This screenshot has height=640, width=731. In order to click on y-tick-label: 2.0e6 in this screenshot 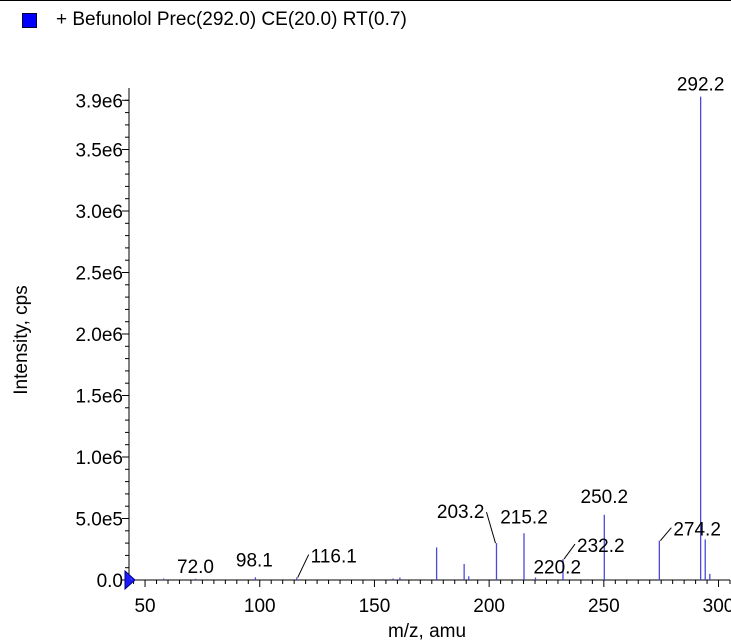, I will do `click(99, 335)`.